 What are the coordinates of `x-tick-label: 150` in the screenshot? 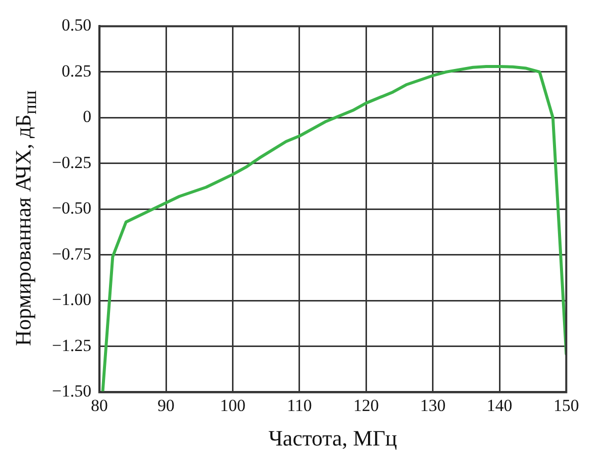 It's located at (566, 405).